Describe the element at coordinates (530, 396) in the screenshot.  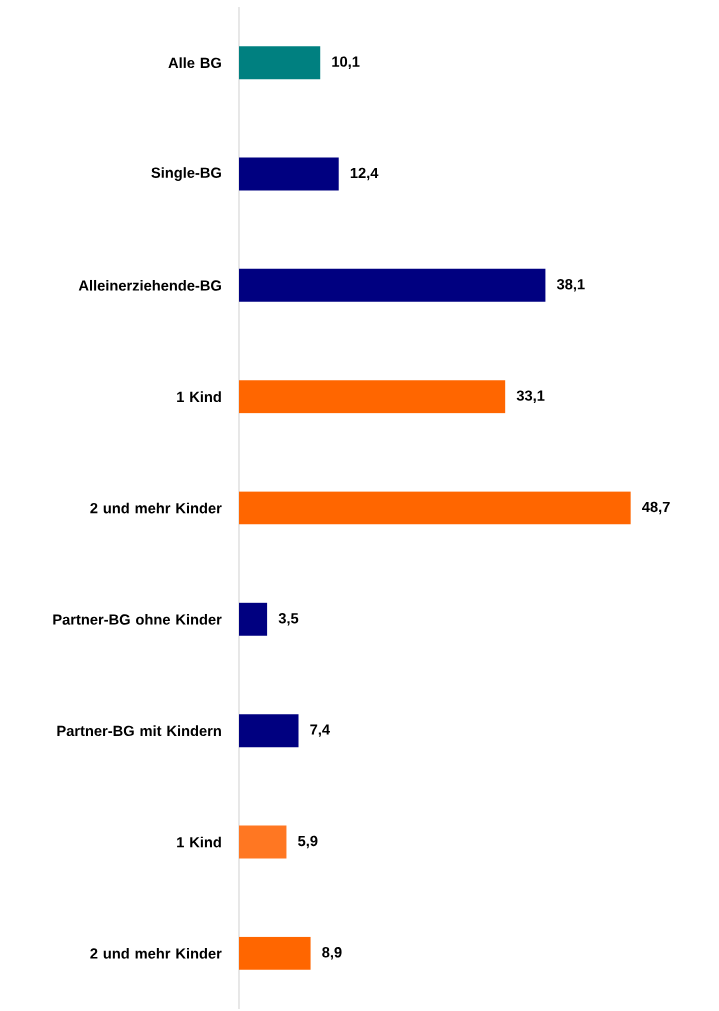
I see `data-label: 33,1` at that location.